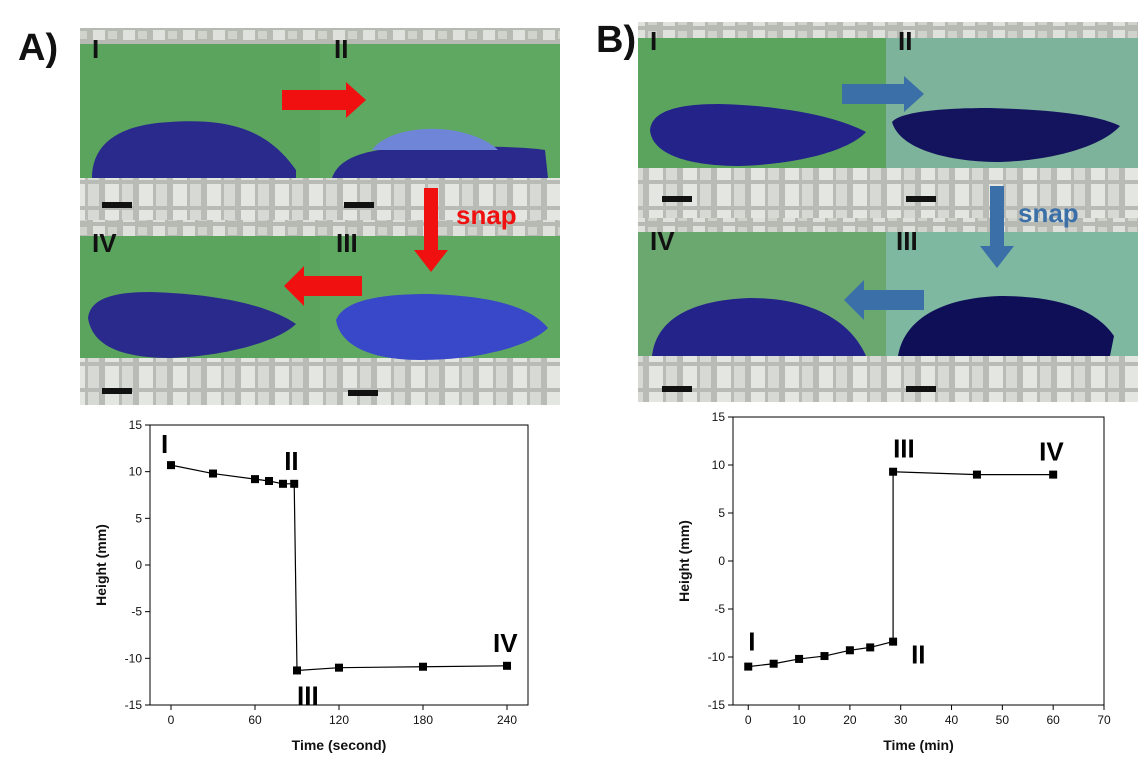  I want to click on x-axis-title: Time (min), so click(918, 745).